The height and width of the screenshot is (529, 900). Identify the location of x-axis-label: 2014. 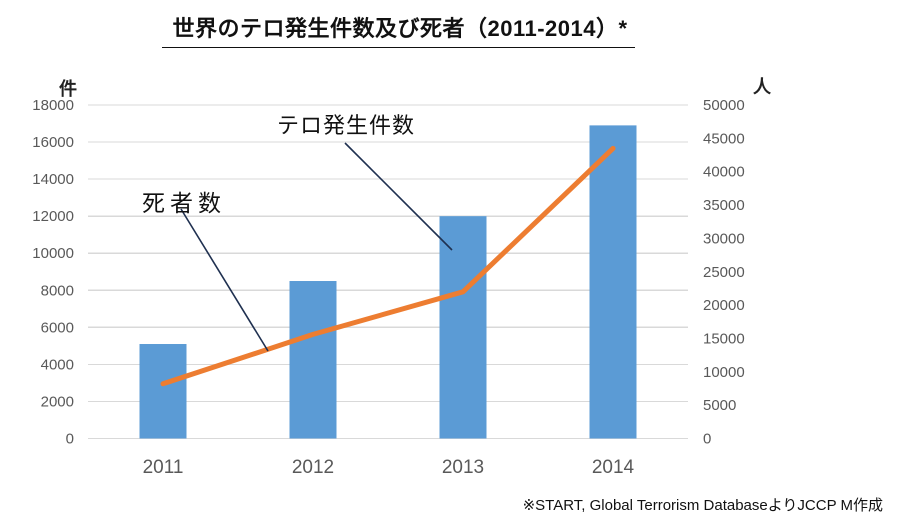
(613, 467).